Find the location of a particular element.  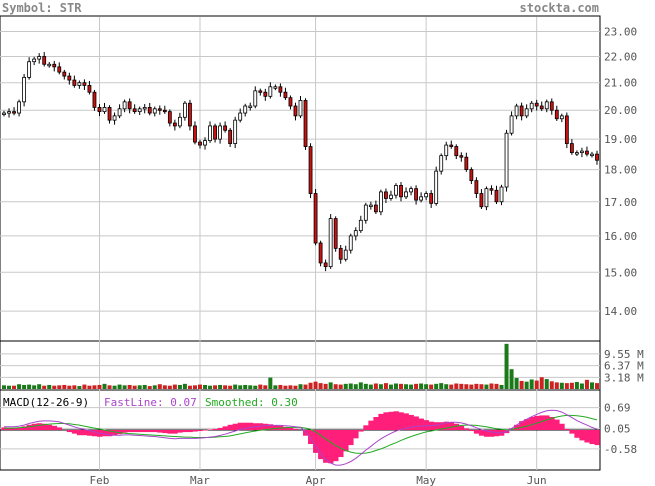

price-tick-label: 18.00 is located at coordinates (620, 170).